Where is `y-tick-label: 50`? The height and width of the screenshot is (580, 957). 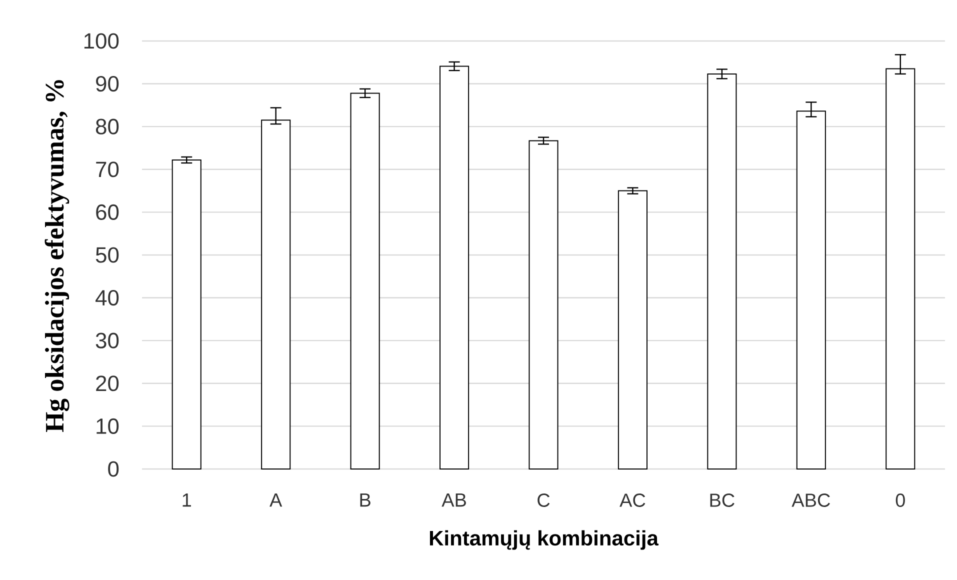 y-tick-label: 50 is located at coordinates (107, 255).